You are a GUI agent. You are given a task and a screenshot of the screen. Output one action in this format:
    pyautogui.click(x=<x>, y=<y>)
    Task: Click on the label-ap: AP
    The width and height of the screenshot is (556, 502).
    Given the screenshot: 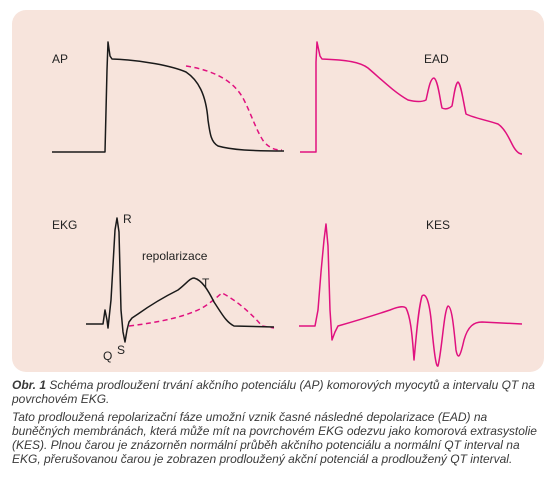 What is the action you would take?
    pyautogui.click(x=60, y=59)
    